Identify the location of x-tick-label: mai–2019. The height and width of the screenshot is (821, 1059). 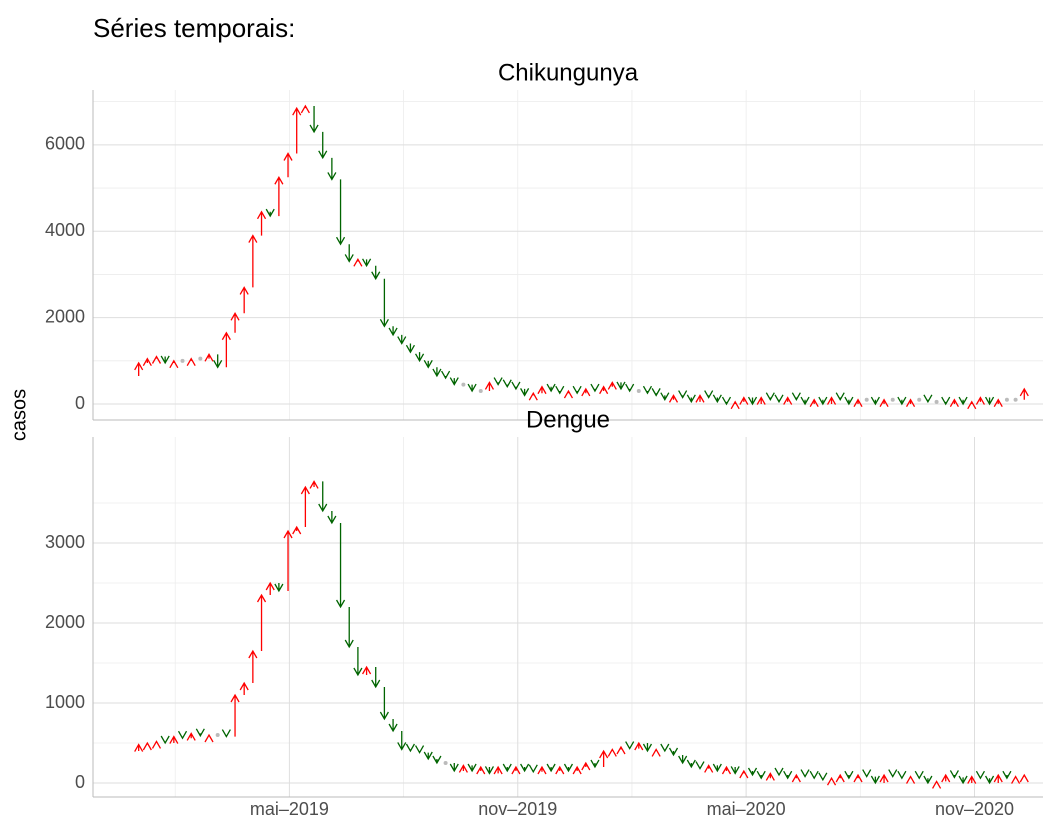
(289, 809).